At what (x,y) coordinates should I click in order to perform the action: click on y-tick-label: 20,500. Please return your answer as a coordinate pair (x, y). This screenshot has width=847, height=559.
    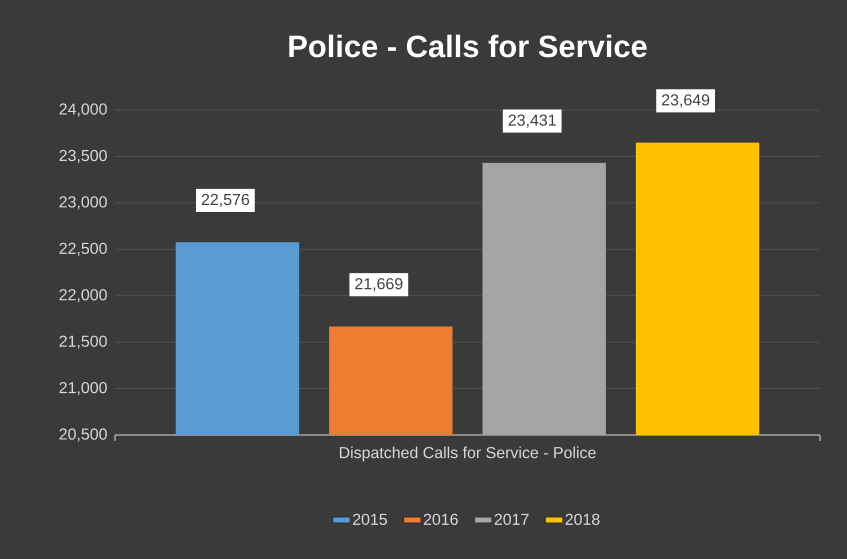
    Looking at the image, I should click on (83, 435).